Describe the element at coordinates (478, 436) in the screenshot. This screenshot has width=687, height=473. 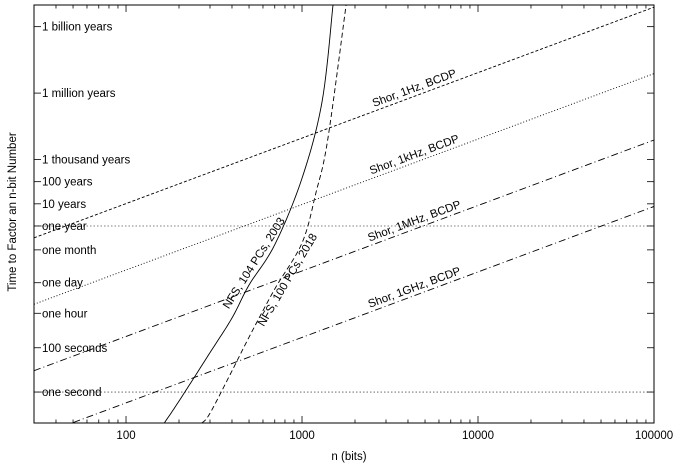
I see `x-tick-label: 10000` at that location.